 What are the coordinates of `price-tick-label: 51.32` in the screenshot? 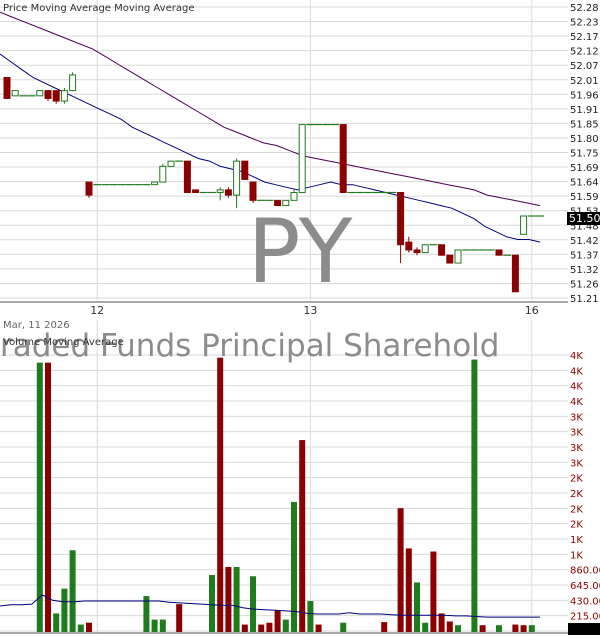 It's located at (584, 270).